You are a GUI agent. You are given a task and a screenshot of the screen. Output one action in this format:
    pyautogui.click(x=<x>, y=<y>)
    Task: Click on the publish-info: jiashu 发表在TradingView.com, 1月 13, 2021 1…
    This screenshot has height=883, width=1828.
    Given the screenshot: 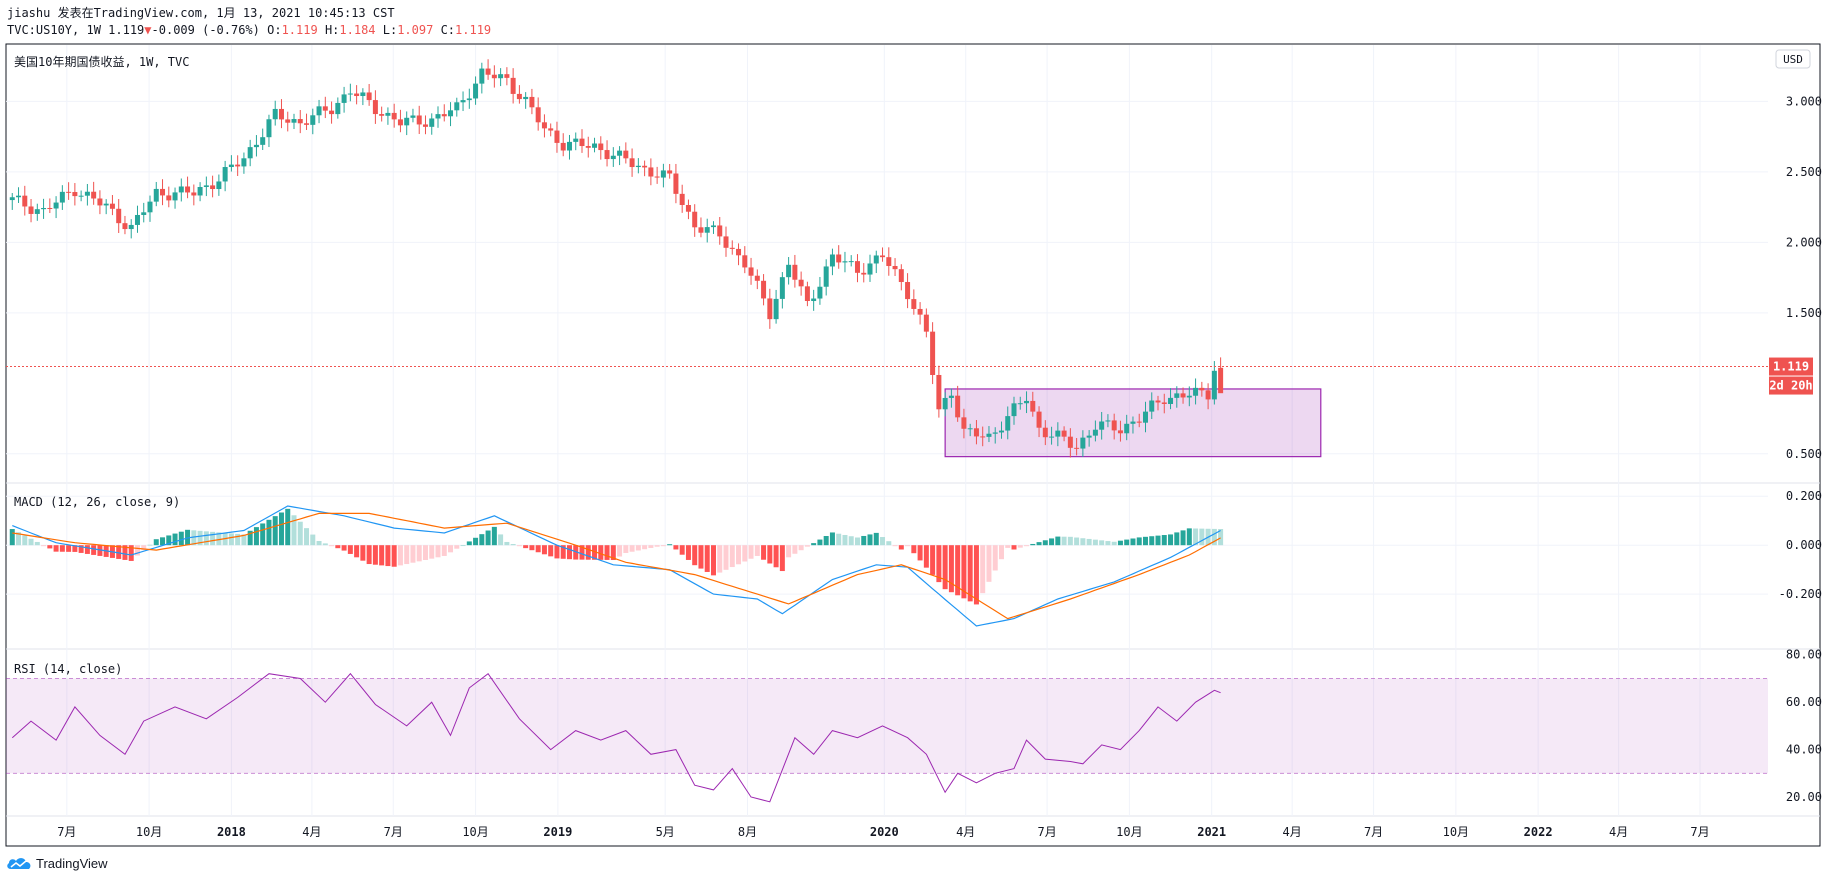 What is the action you would take?
    pyautogui.click(x=201, y=13)
    